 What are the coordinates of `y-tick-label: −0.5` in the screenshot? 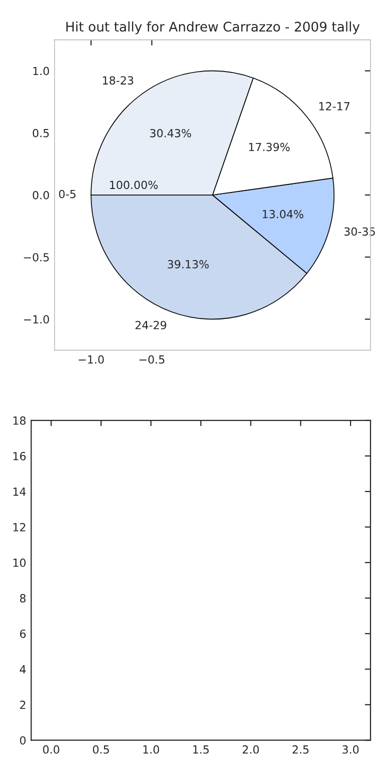 It's located at (36, 257).